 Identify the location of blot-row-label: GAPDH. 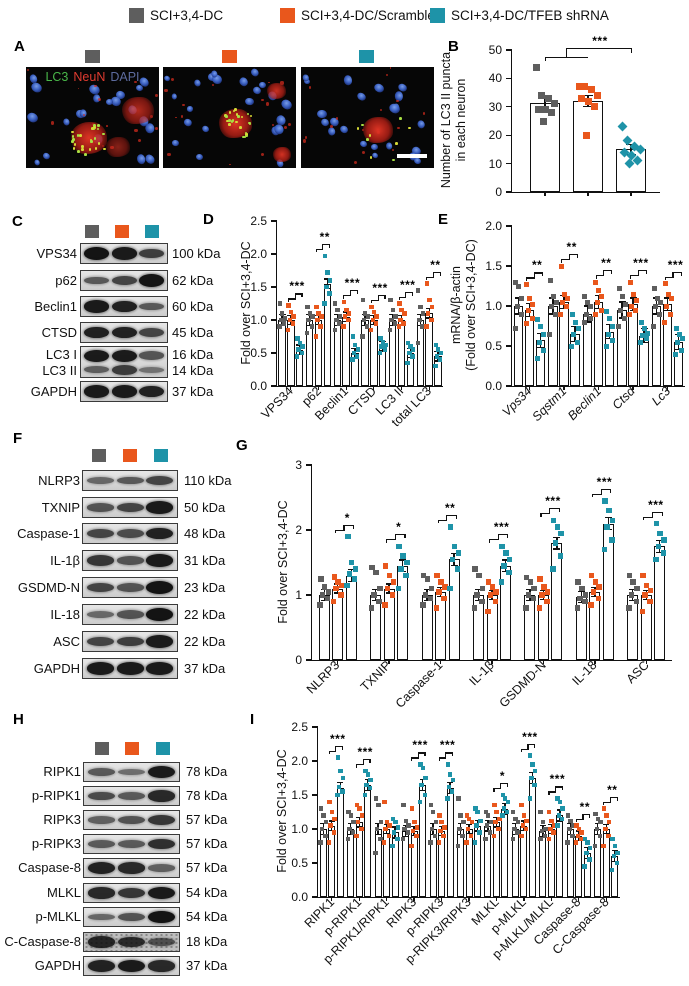
(53, 391).